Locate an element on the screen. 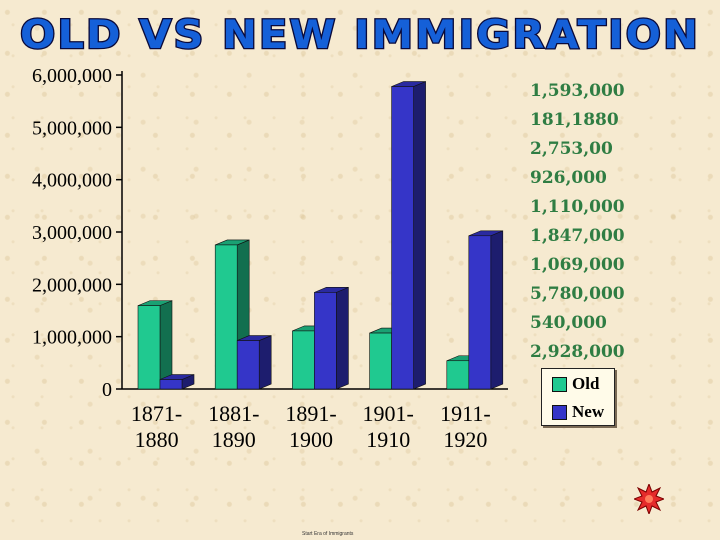 The image size is (720, 540). value-item: 2,753,00 is located at coordinates (571, 149).